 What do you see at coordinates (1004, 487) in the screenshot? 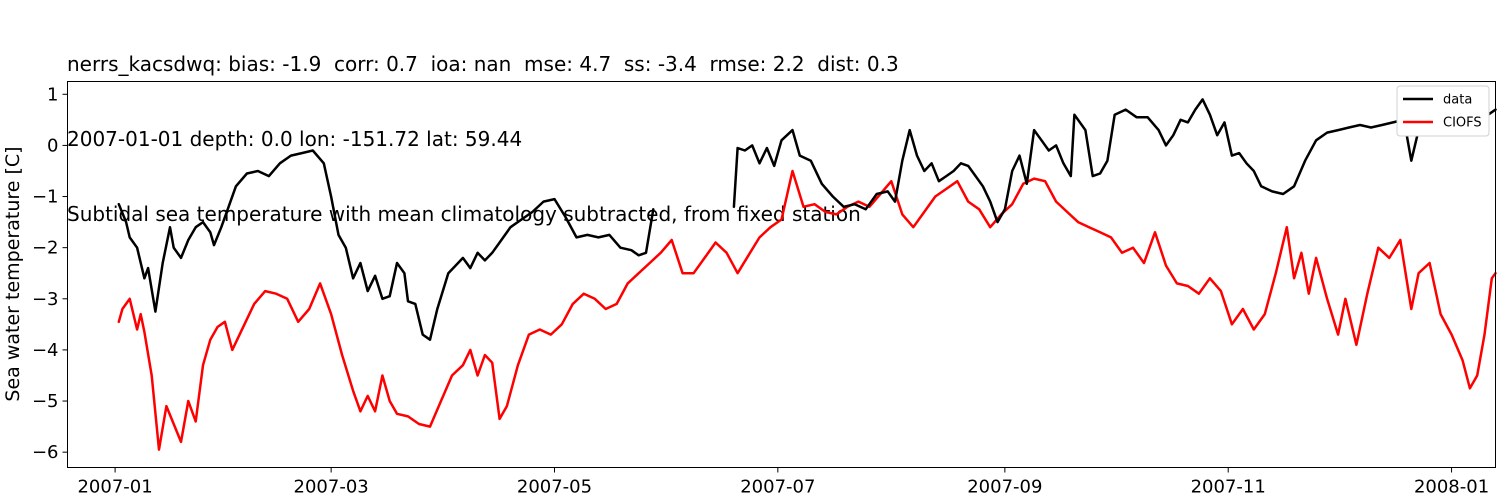
I see `x-tick-label: 2007-09` at bounding box center [1004, 487].